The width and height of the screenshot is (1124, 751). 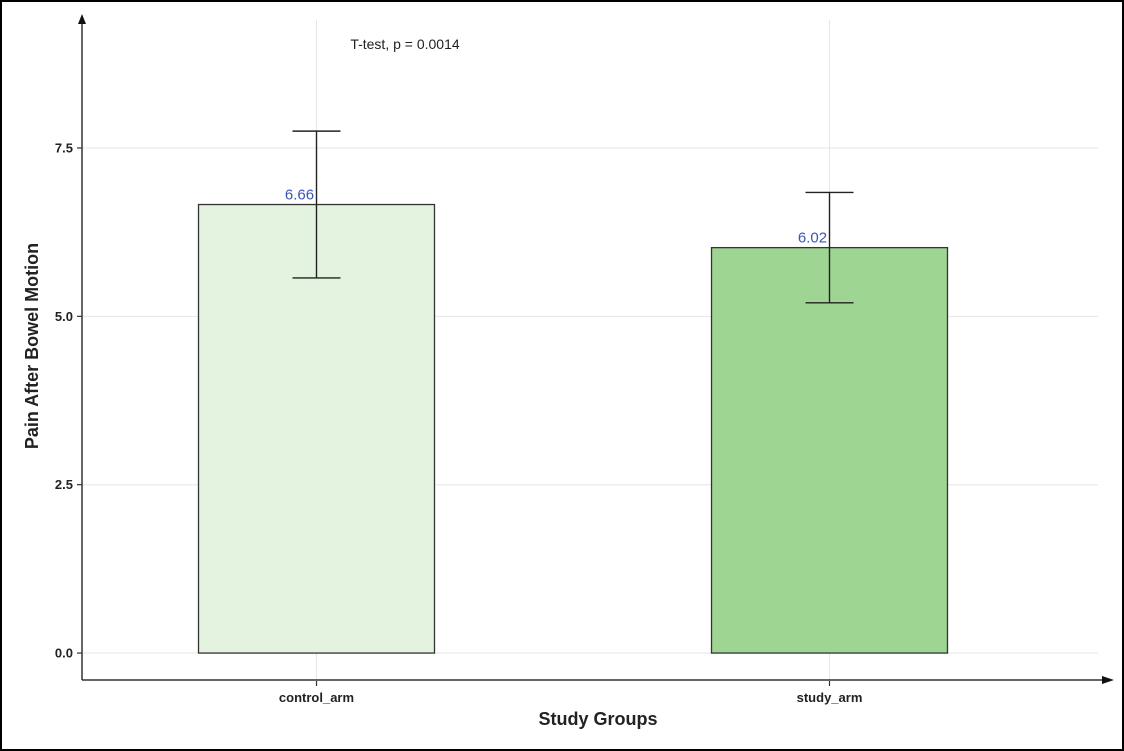 I want to click on test-annotation: T-test, p = 0.0014, so click(x=405, y=44).